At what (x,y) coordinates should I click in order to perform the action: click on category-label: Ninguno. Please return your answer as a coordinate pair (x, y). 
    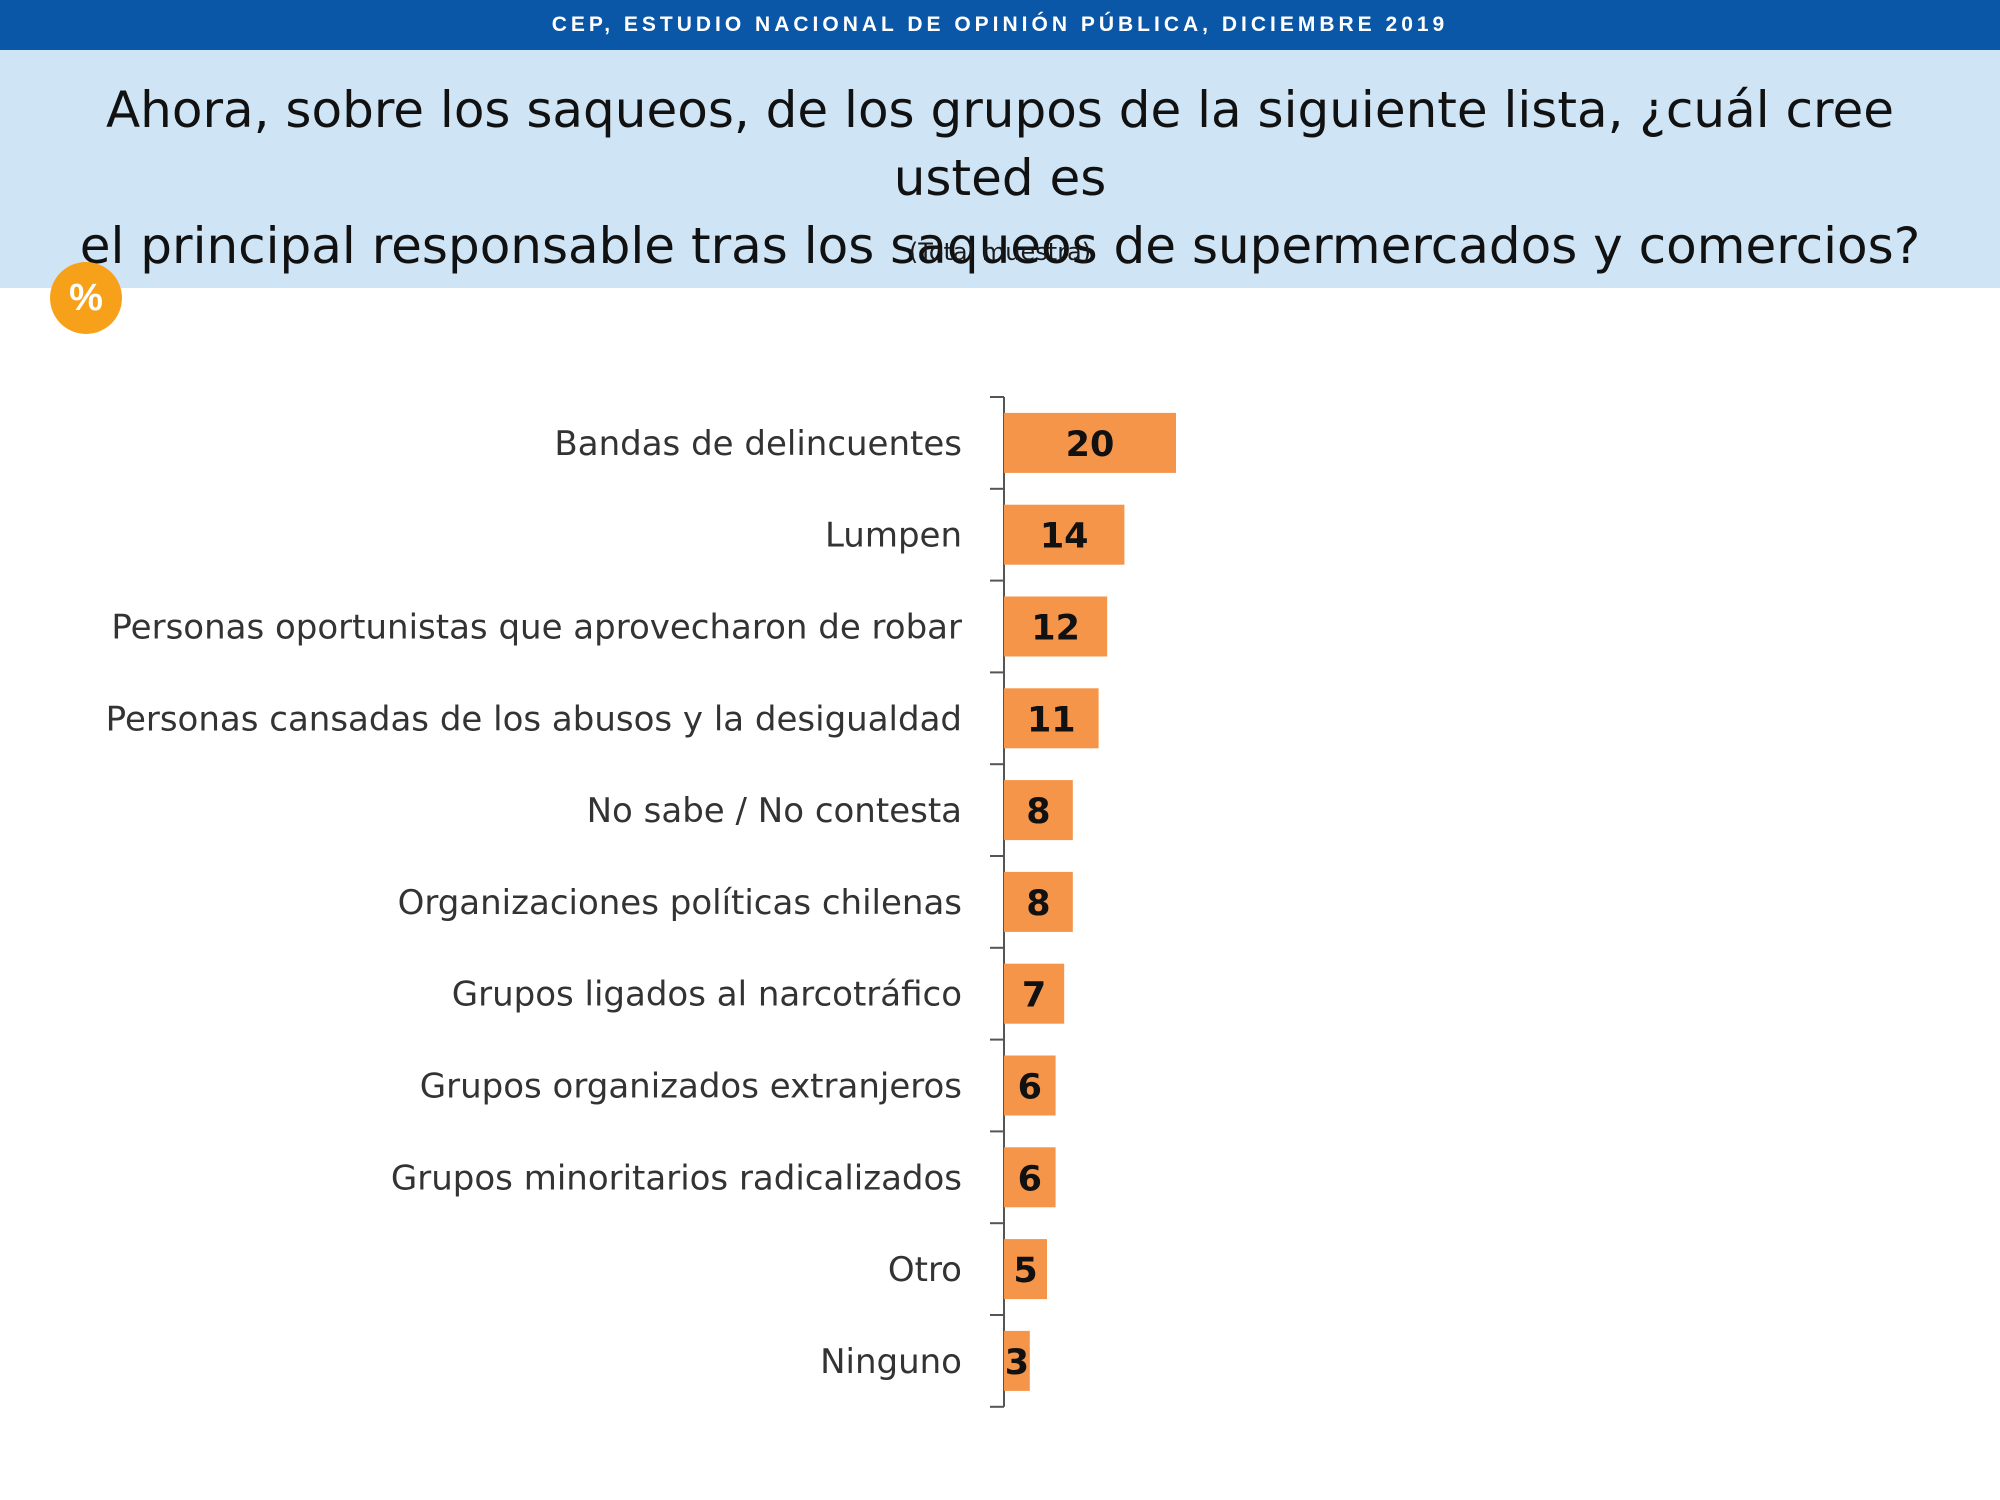
    Looking at the image, I should click on (891, 1362).